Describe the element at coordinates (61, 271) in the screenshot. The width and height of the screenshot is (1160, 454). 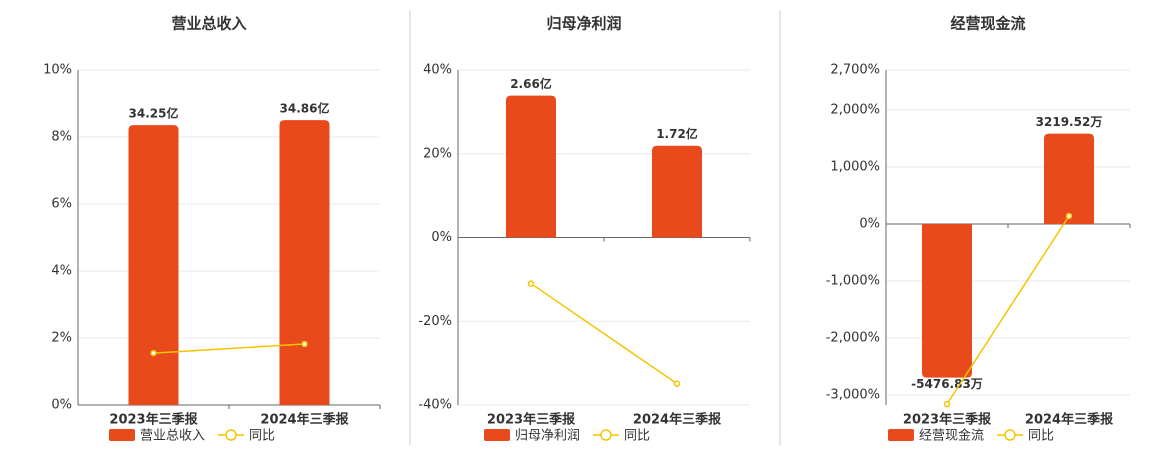
I see `y-tick-label: 4%` at that location.